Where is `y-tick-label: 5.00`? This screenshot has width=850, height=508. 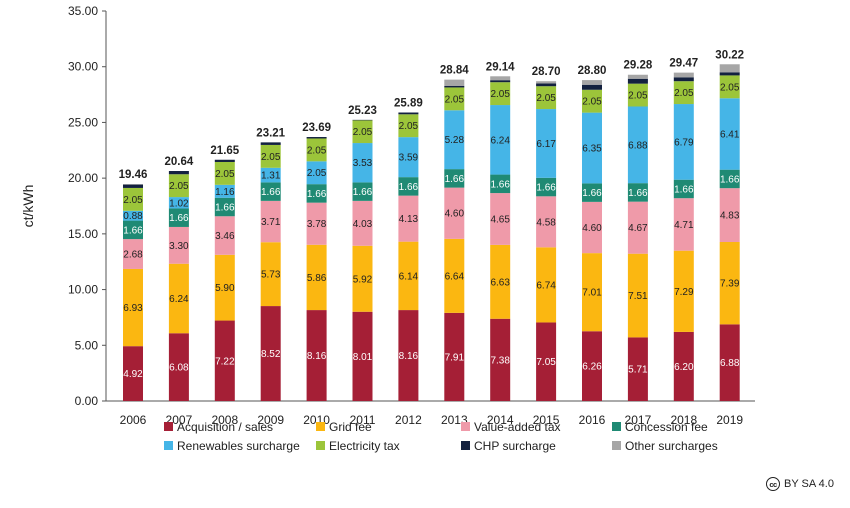 y-tick-label: 5.00 is located at coordinates (87, 345).